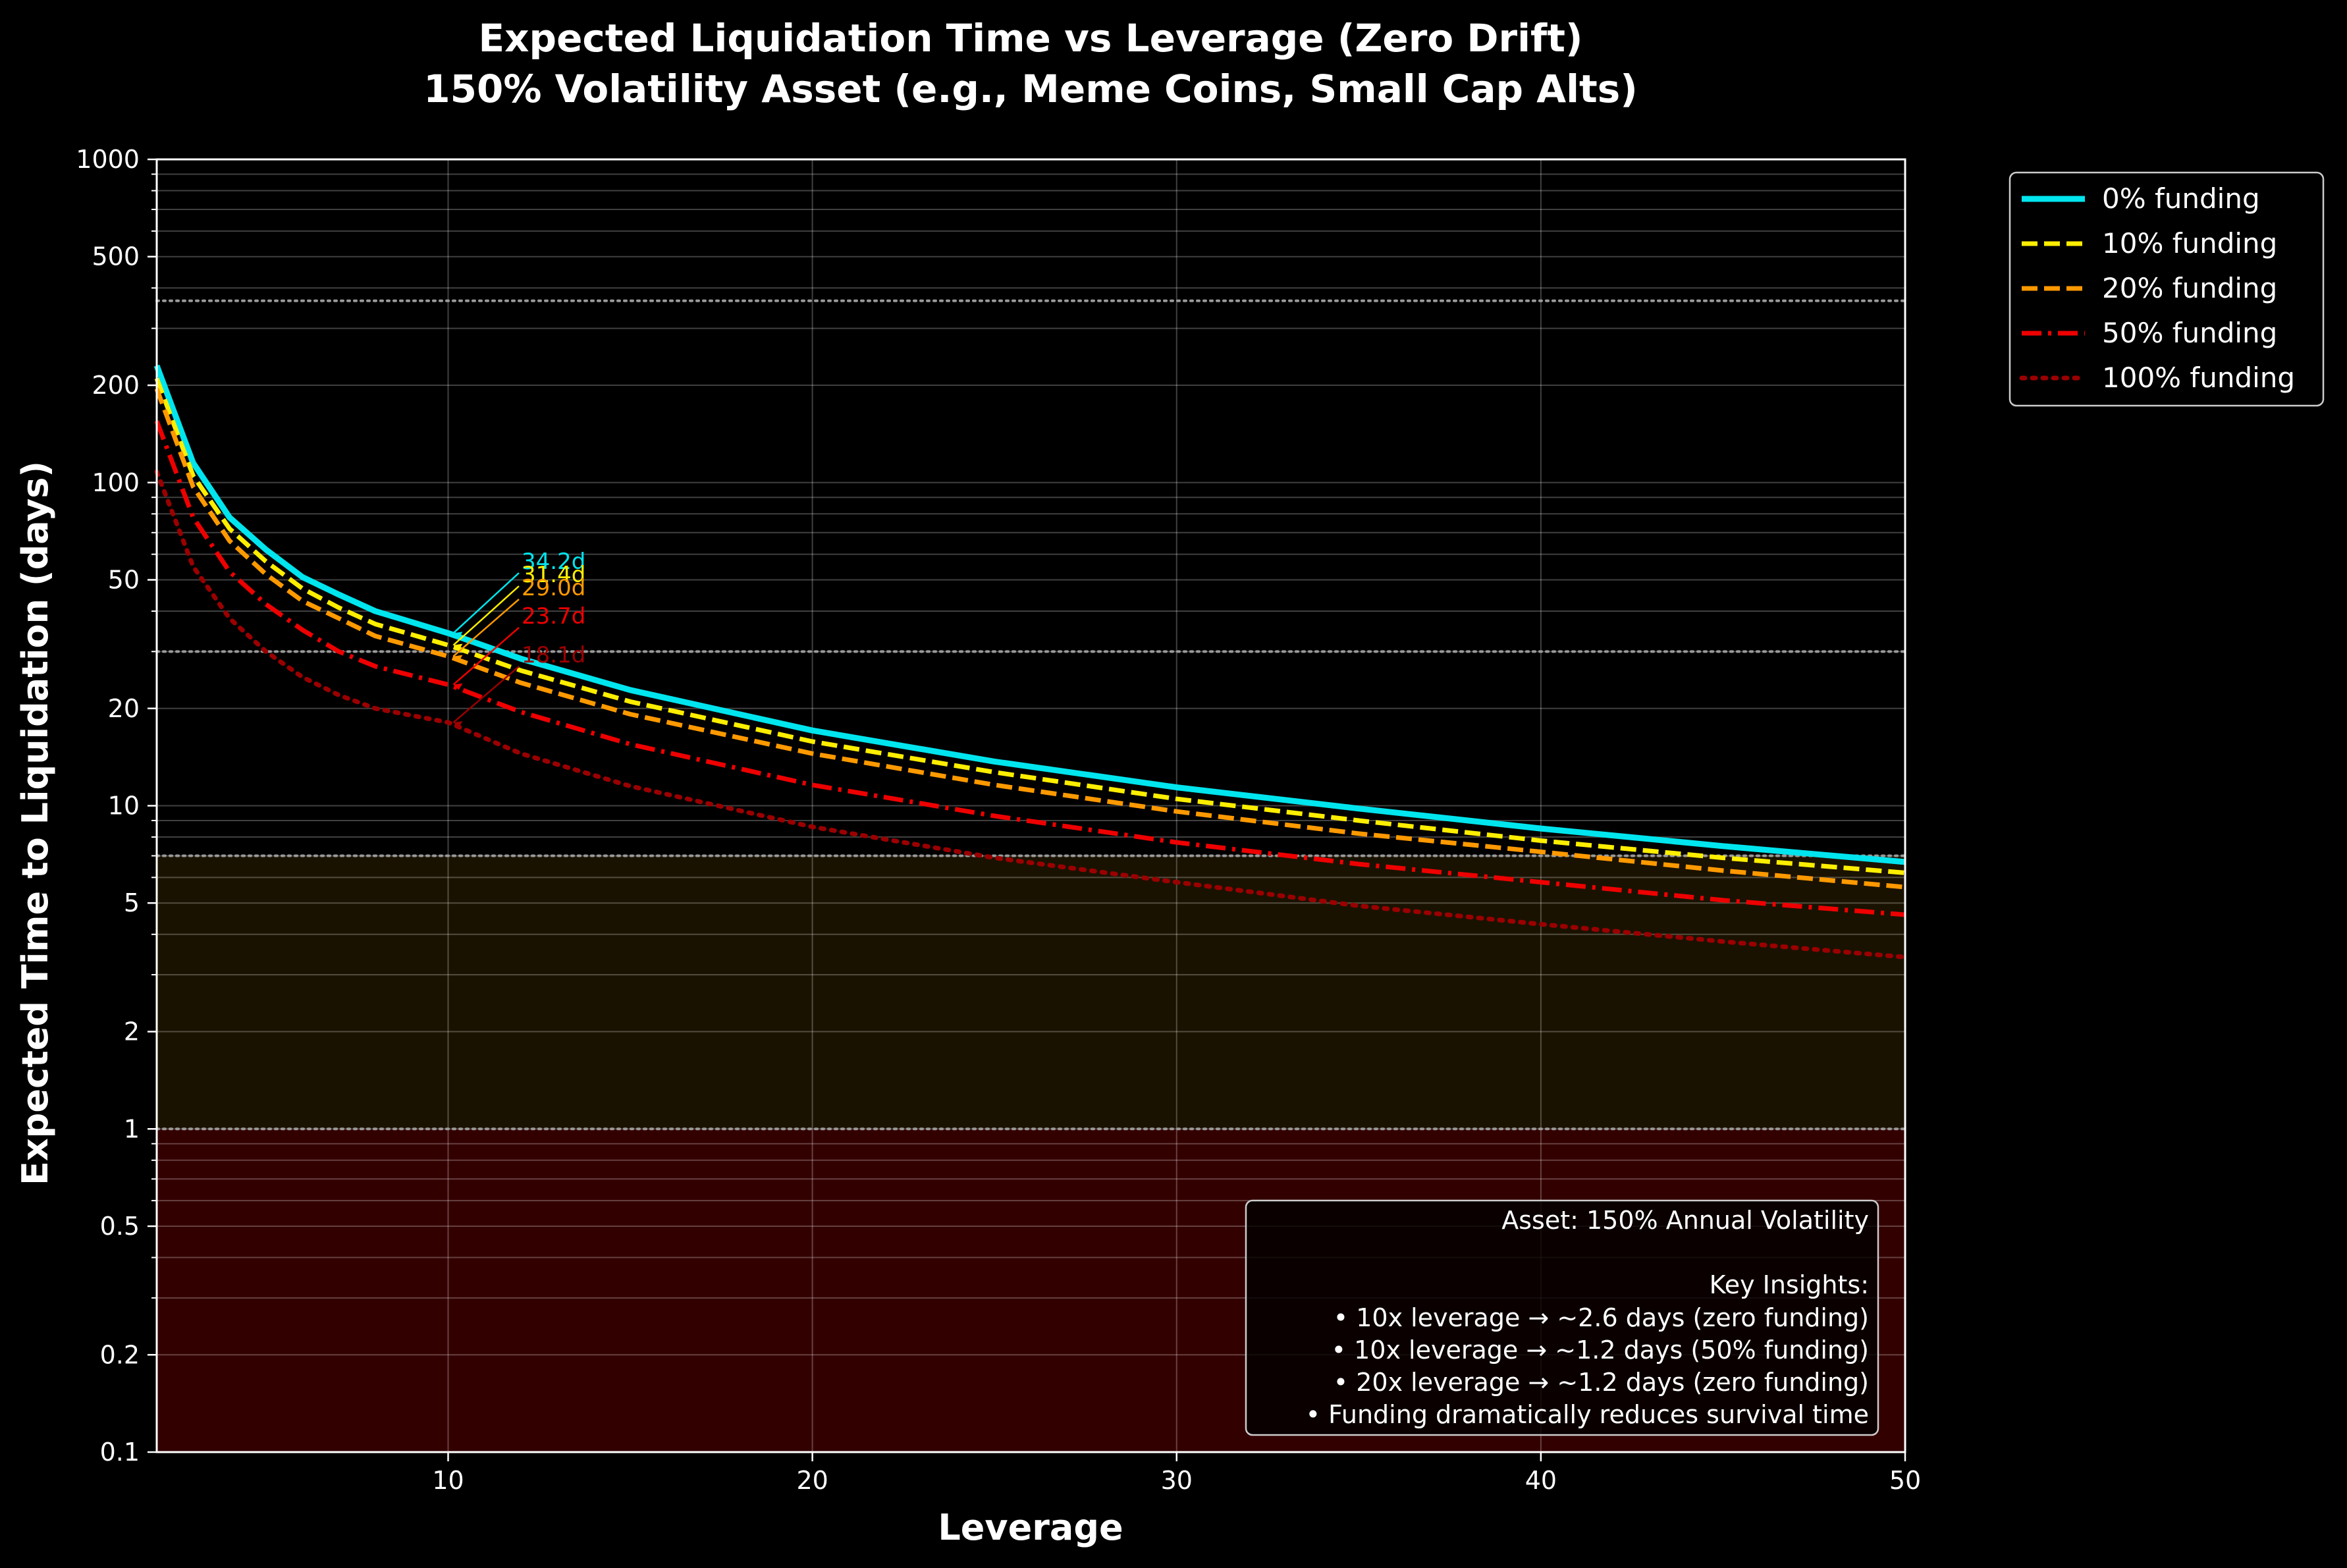  I want to click on y-tick-label: 1, so click(132, 1128).